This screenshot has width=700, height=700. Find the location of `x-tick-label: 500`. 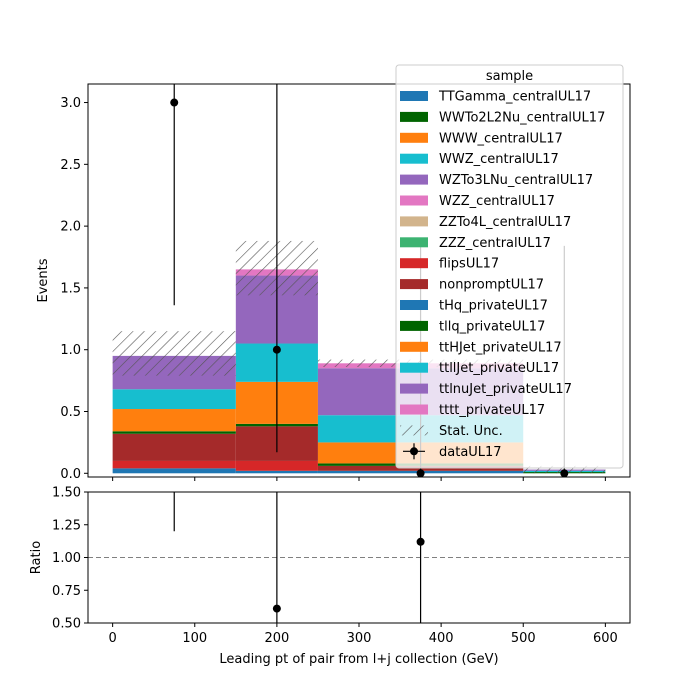

x-tick-label: 500 is located at coordinates (523, 638).